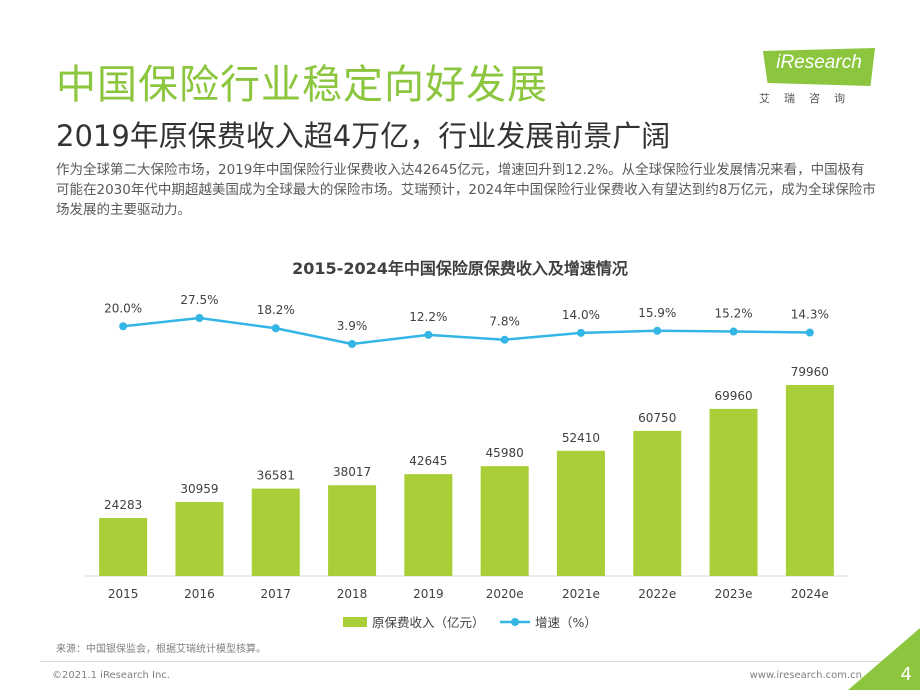  What do you see at coordinates (428, 461) in the screenshot?
I see `bar-label-2019: 42645` at bounding box center [428, 461].